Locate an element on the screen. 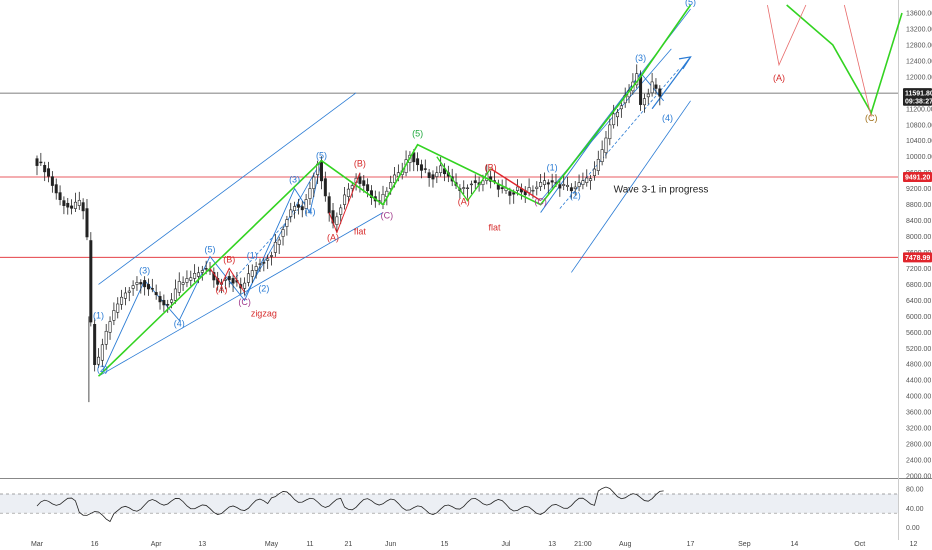 This screenshot has height=550, width=932. time-tick-5: 11 is located at coordinates (309, 544).